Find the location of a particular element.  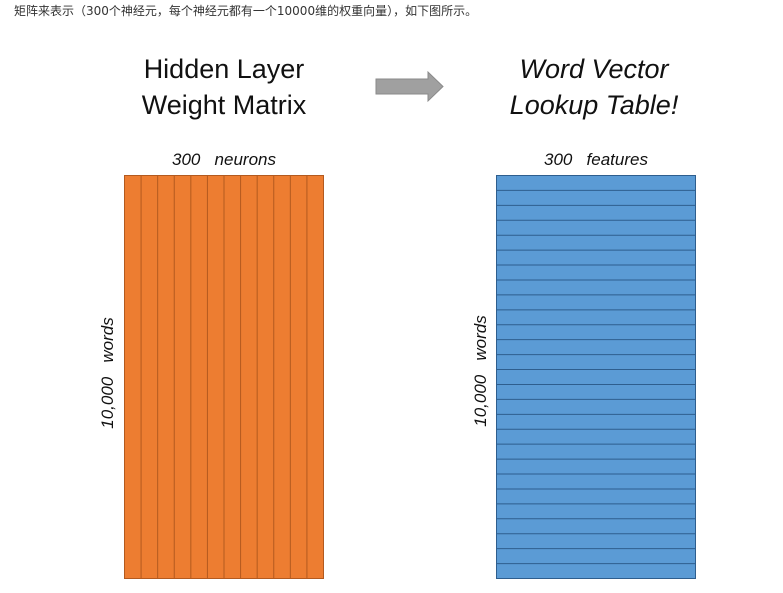

lookup-table-title-line1: Word Vector is located at coordinates (594, 69).